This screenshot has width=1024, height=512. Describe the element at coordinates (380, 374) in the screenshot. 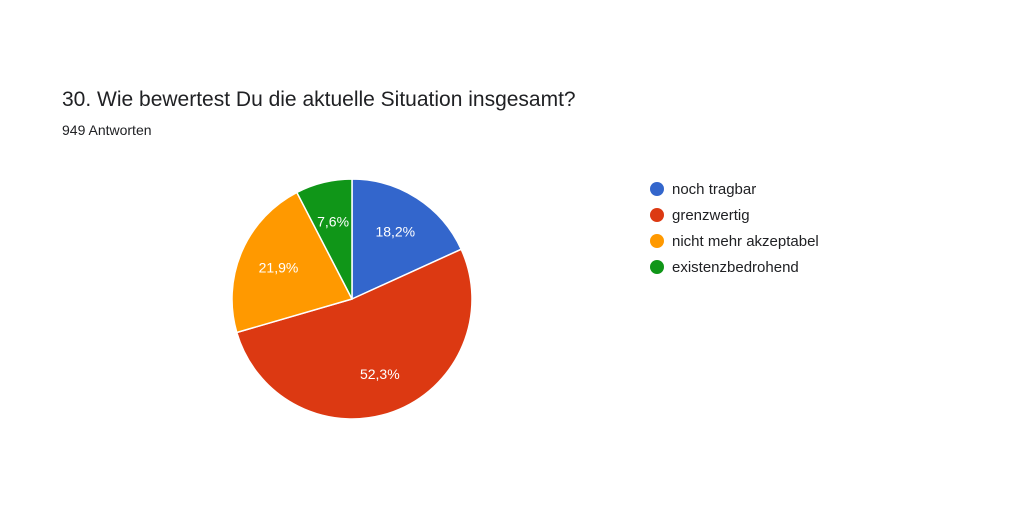

I see `pie-slice-label: 52,3%` at that location.